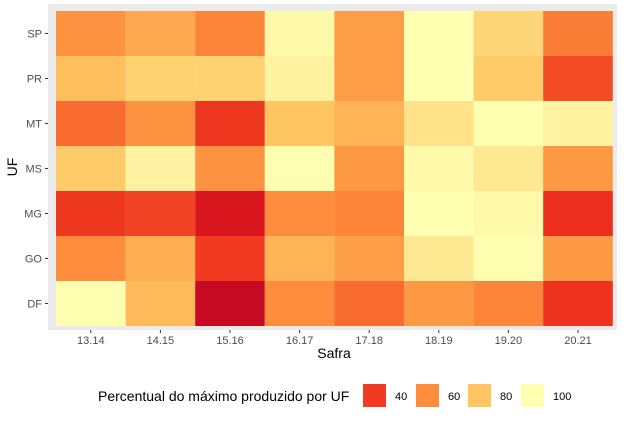  Describe the element at coordinates (33, 215) in the screenshot. I see `y-tick-label: MG` at that location.